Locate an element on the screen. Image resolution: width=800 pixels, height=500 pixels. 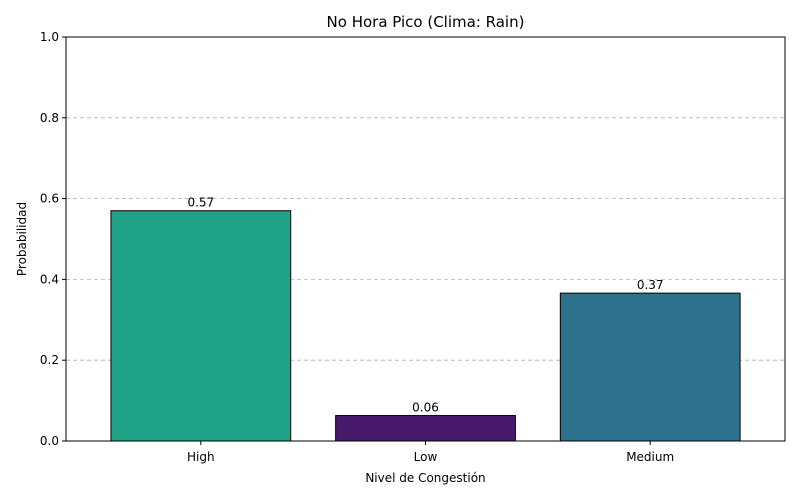
x-tick-label-medium: Medium is located at coordinates (650, 457).